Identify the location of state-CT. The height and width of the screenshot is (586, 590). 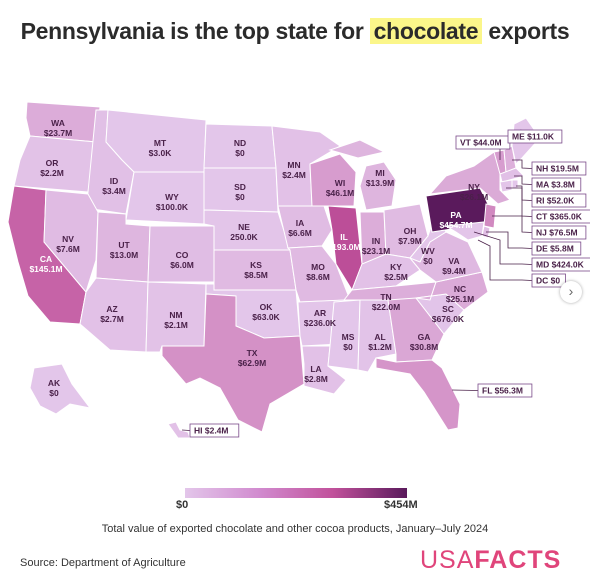
(506, 186).